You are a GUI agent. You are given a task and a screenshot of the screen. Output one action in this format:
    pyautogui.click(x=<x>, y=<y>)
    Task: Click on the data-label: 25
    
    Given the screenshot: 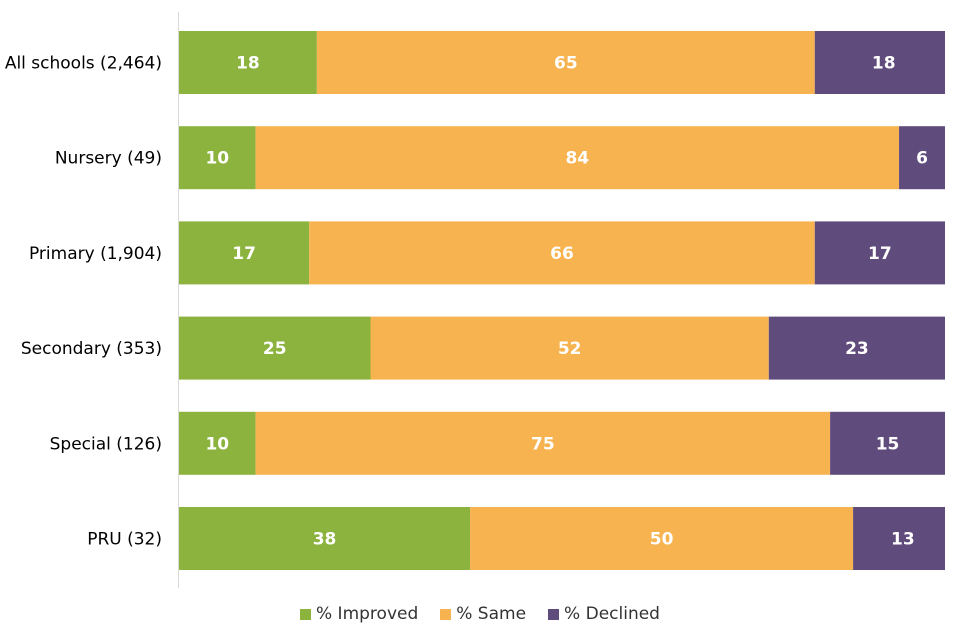 What is the action you would take?
    pyautogui.click(x=275, y=349)
    